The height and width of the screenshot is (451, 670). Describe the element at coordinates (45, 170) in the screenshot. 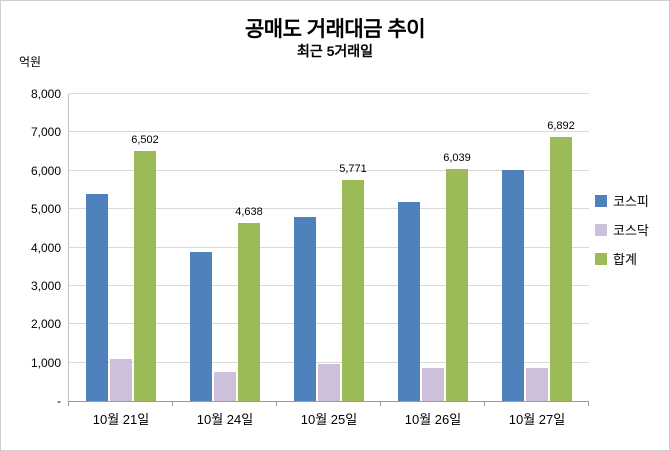

I see `y-tick-label: 6,000` at that location.